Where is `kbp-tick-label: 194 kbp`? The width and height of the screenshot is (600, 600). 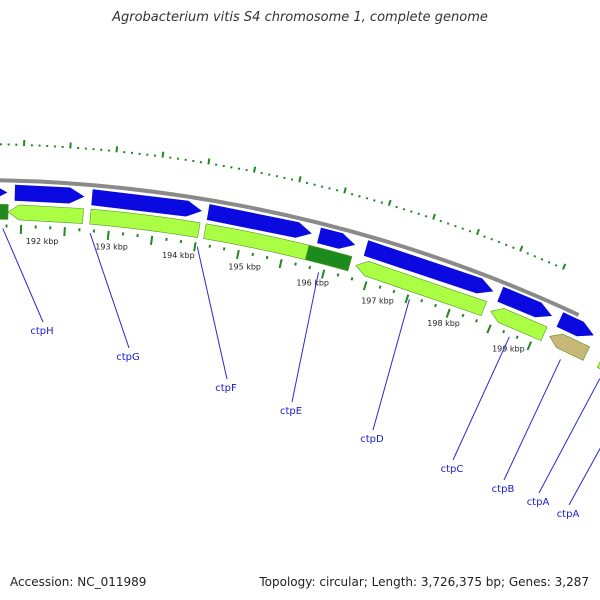
kbp-tick-label: 194 kbp is located at coordinates (178, 255).